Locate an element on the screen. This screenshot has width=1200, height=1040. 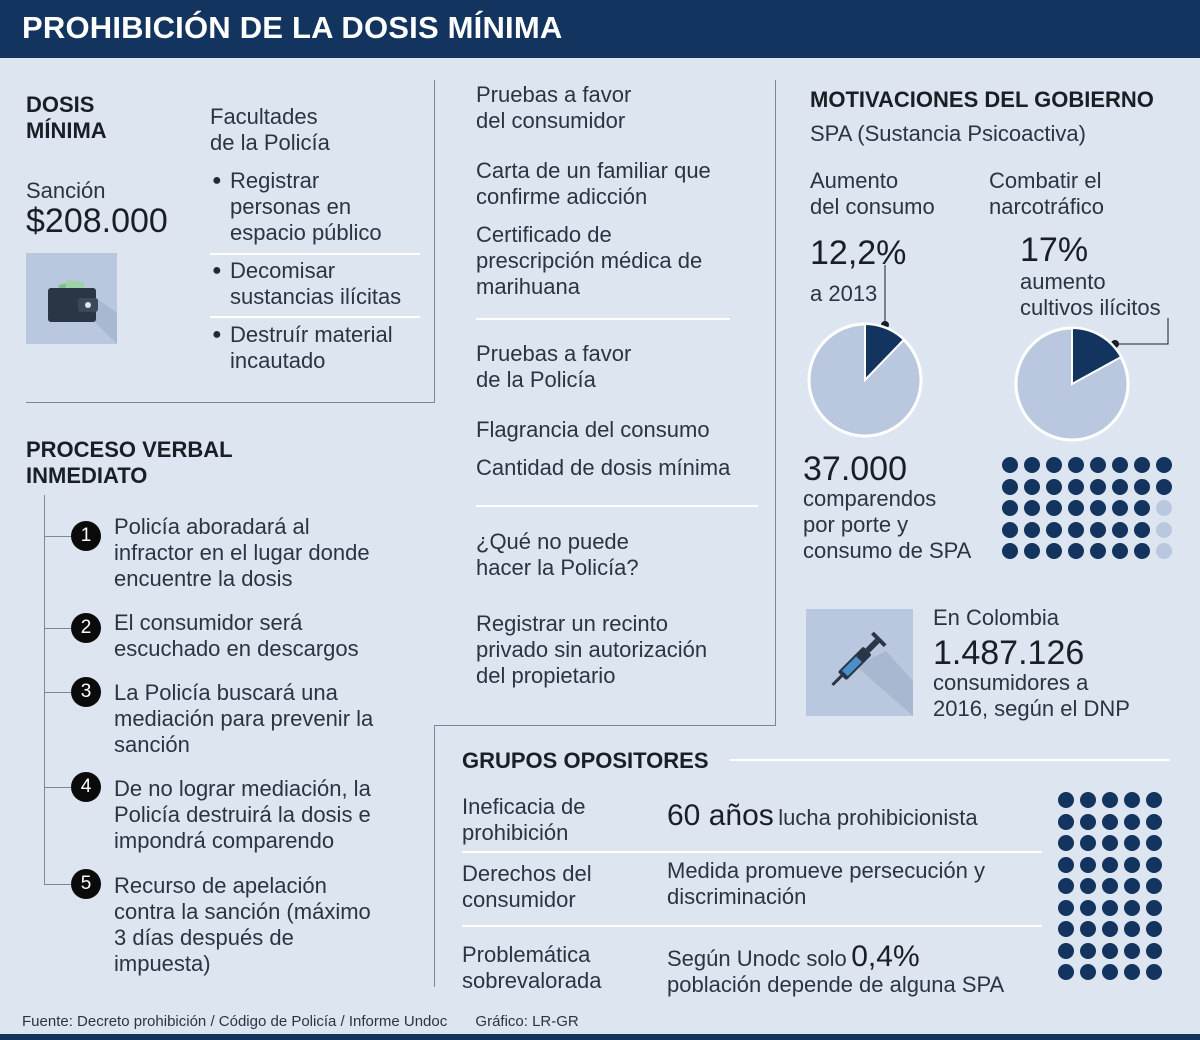
aumento-value: 12,2% is located at coordinates (858, 253).